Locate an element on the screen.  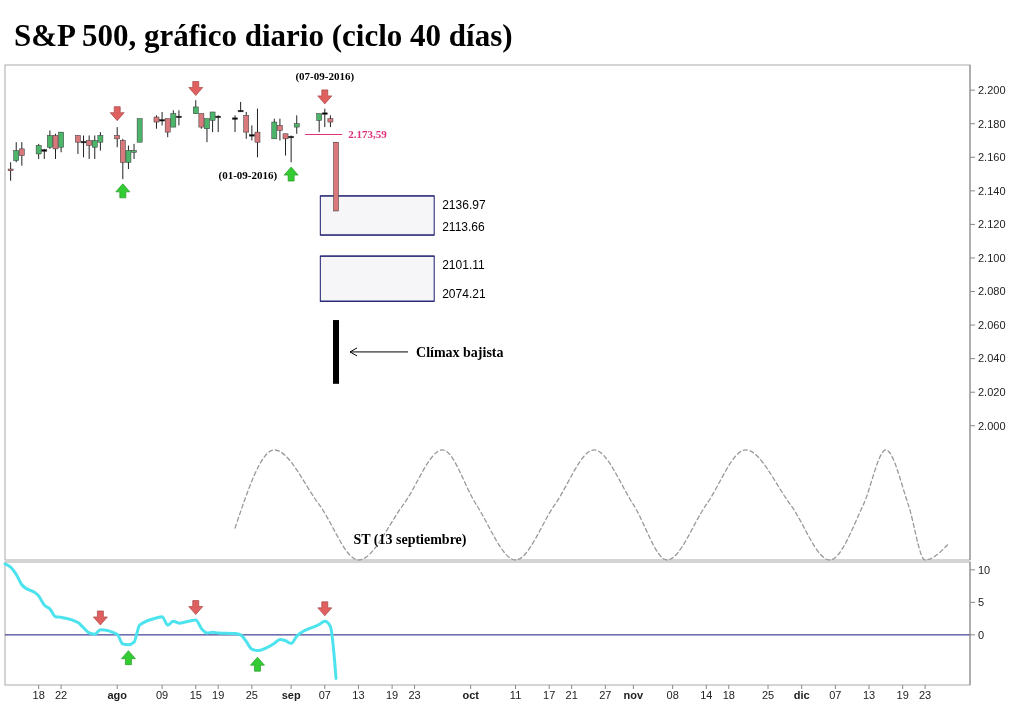
x-tick-label: 17 is located at coordinates (549, 695).